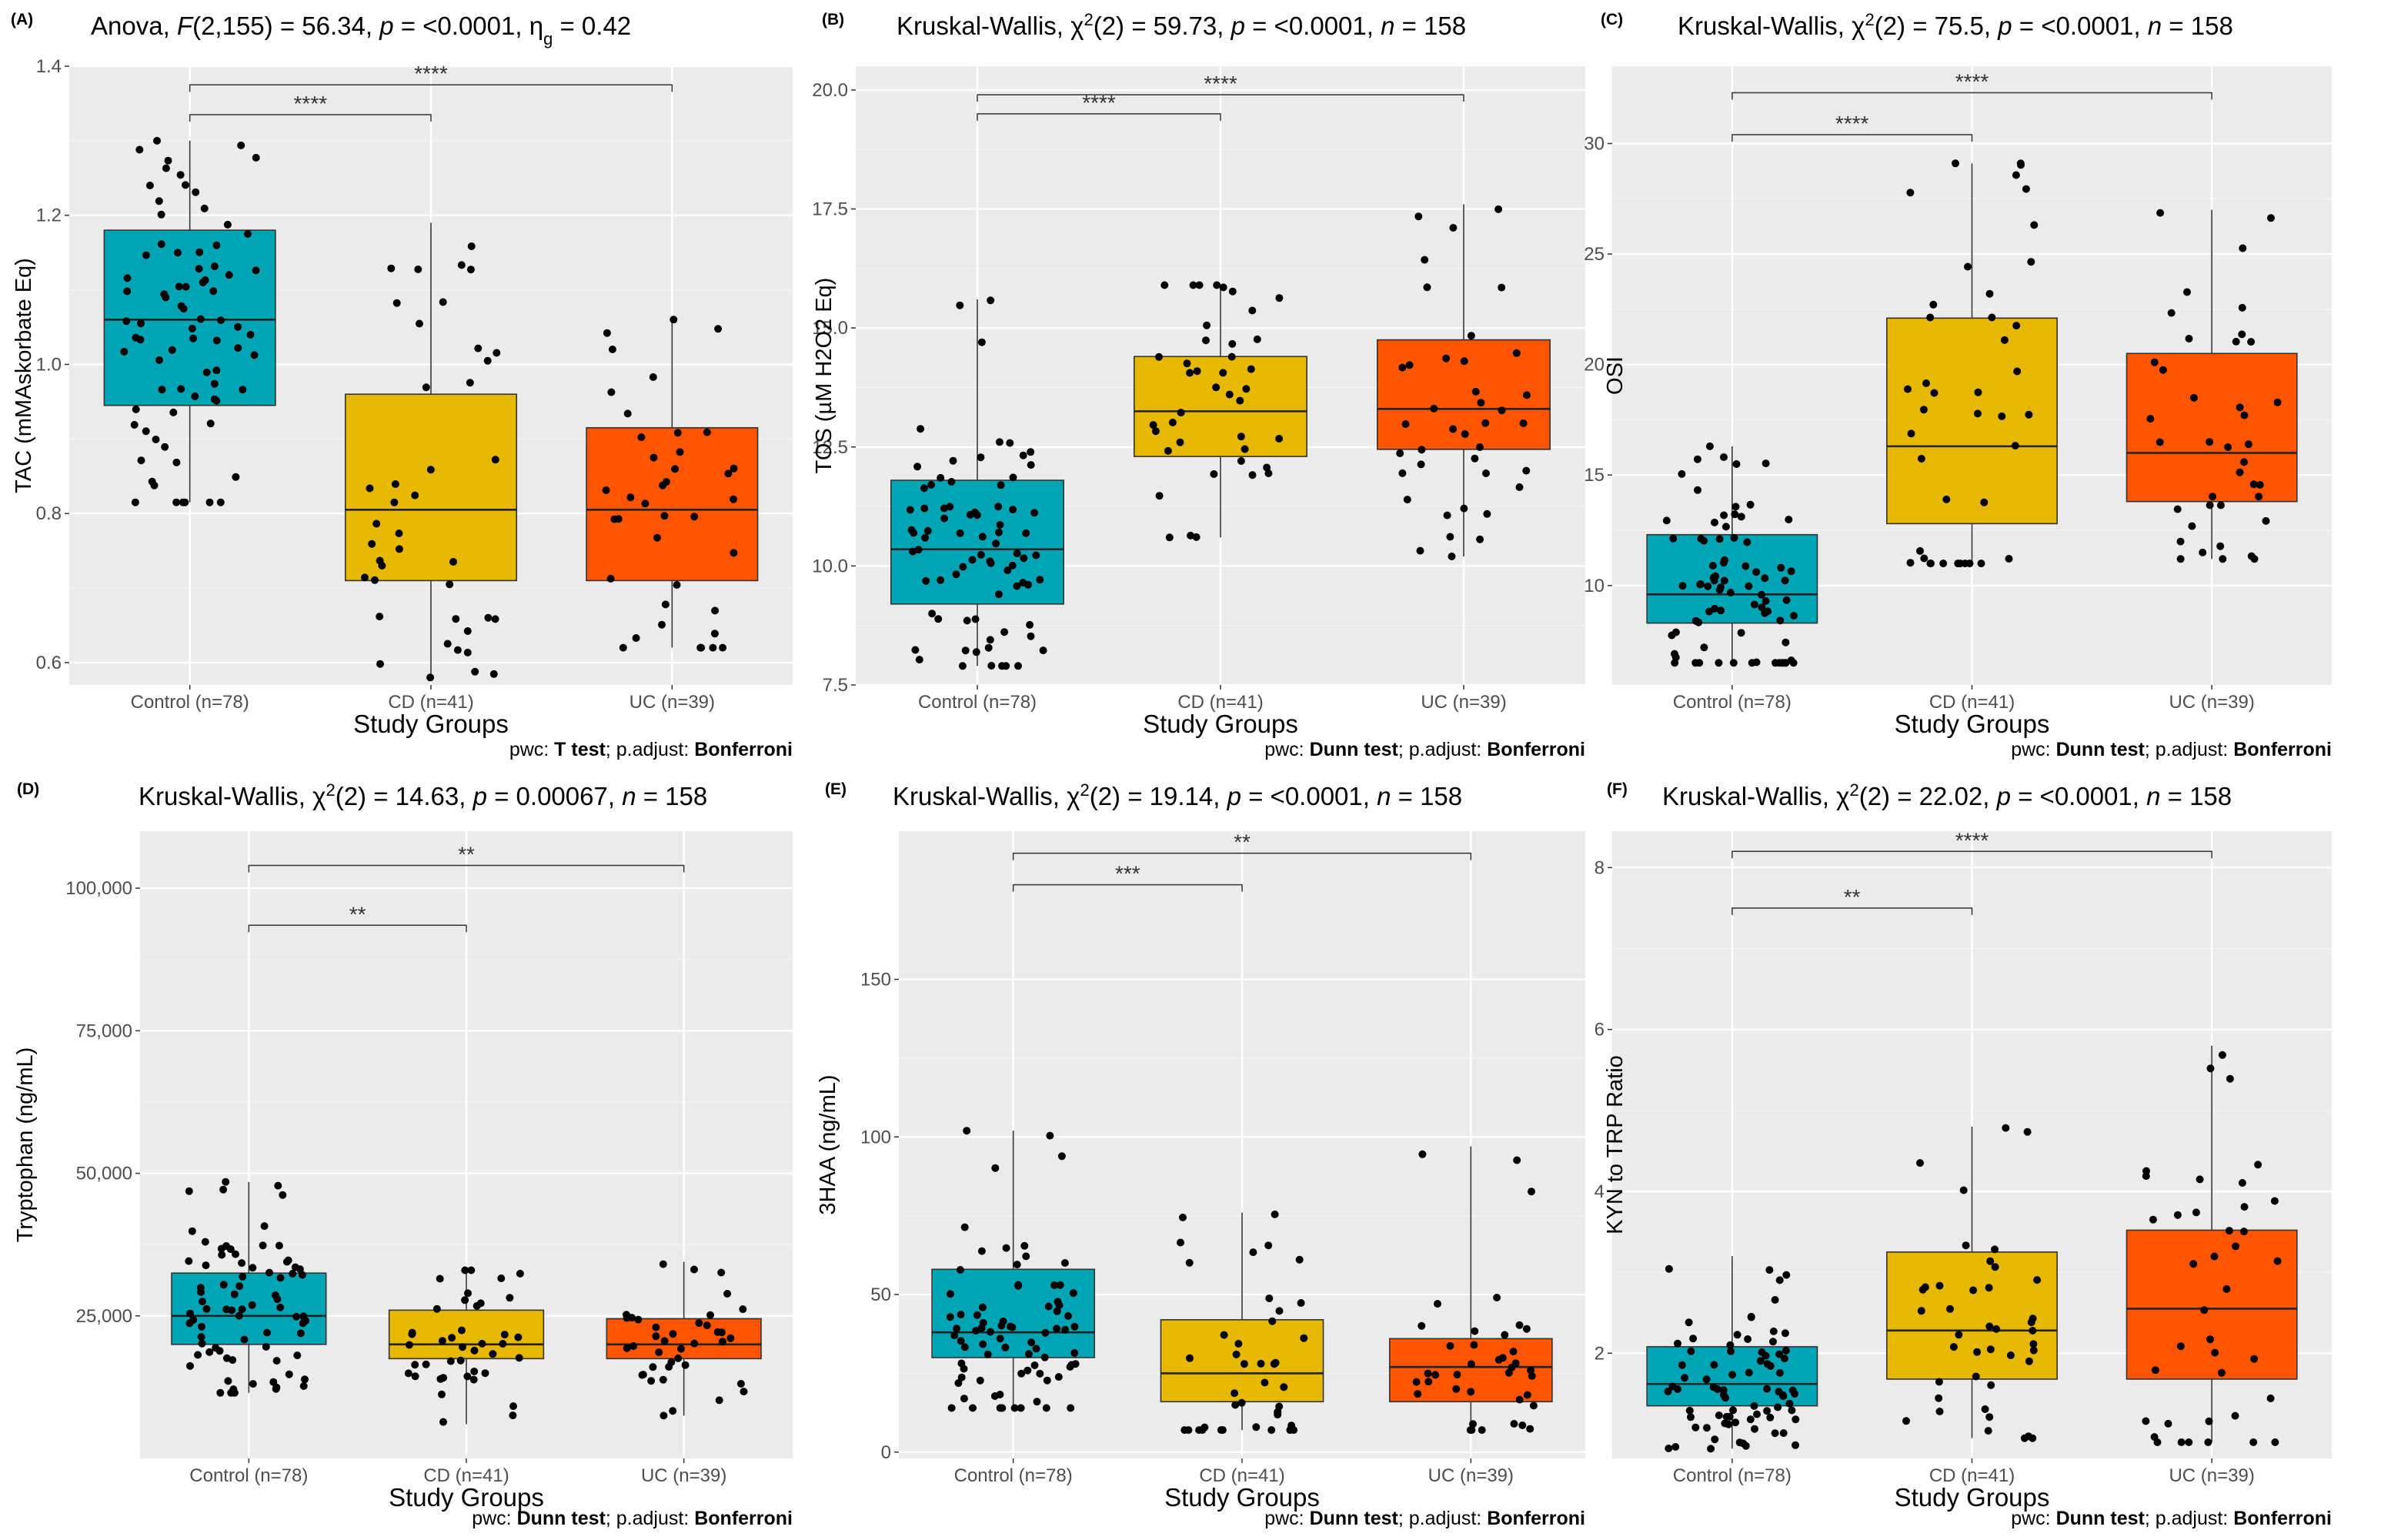  Describe the element at coordinates (833, 19) in the screenshot. I see `panel-letter: (B)` at that location.